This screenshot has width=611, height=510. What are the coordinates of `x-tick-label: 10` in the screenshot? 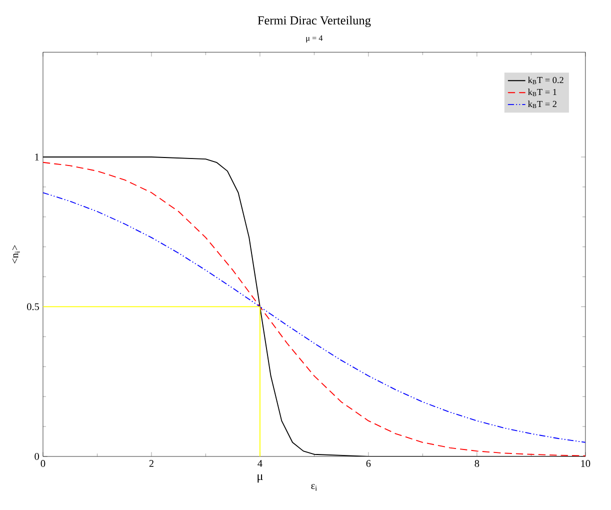 It's located at (585, 464).